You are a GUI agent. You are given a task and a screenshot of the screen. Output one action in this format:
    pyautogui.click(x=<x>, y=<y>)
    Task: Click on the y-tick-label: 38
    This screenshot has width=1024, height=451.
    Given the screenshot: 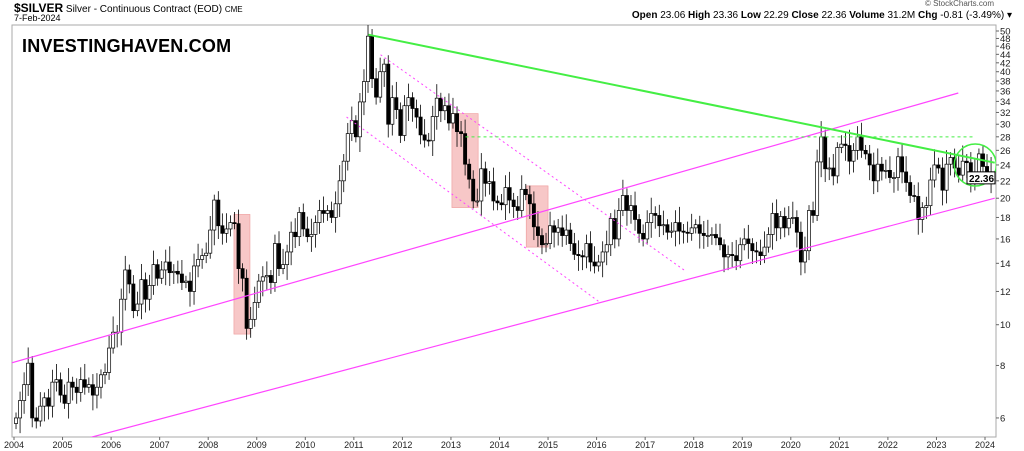 What is the action you would take?
    pyautogui.click(x=1005, y=82)
    